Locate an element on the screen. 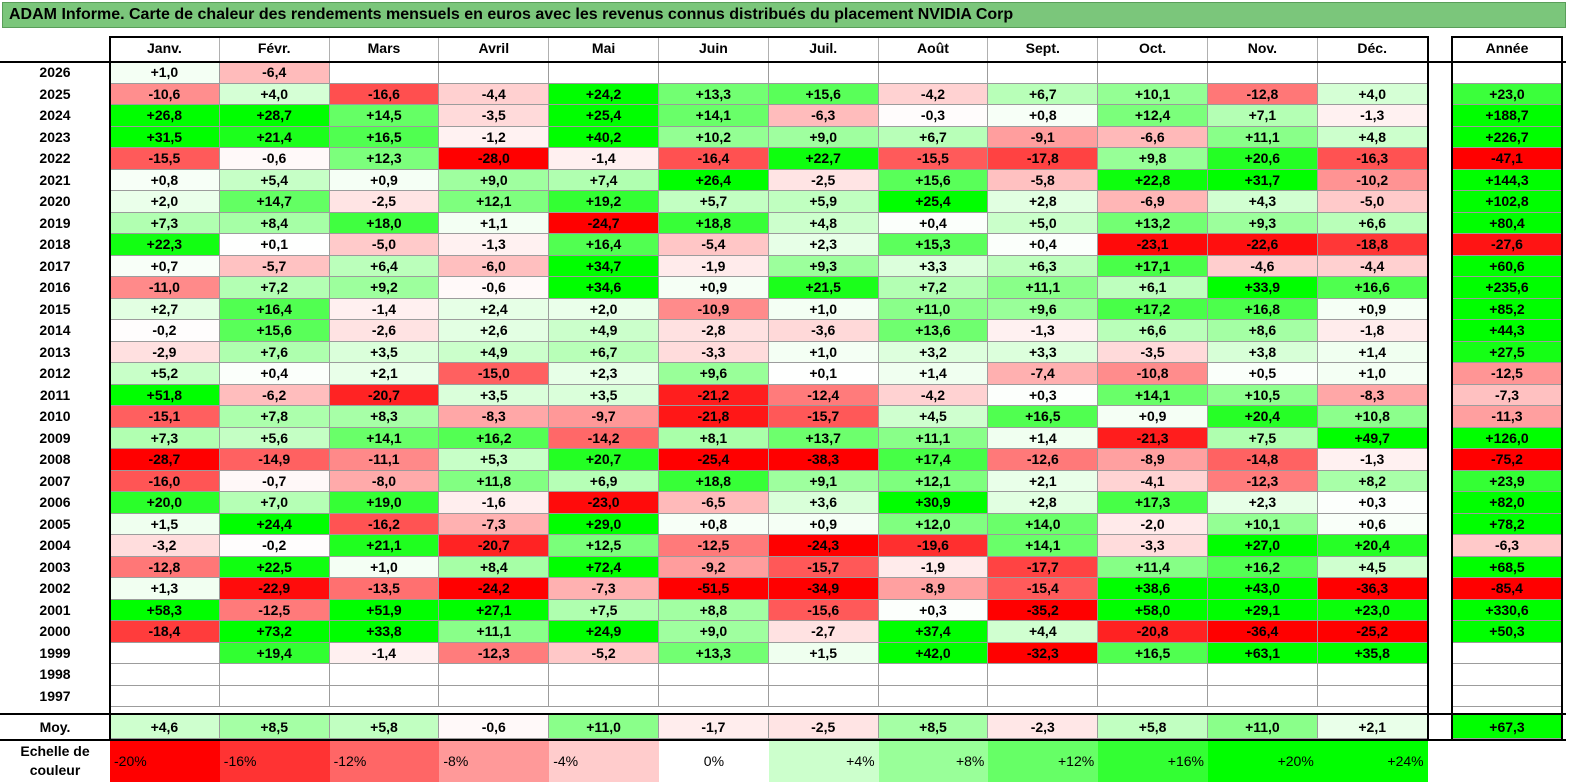 This screenshot has width=1570, height=783. heatmap-cell: -1,6 is located at coordinates (494, 503).